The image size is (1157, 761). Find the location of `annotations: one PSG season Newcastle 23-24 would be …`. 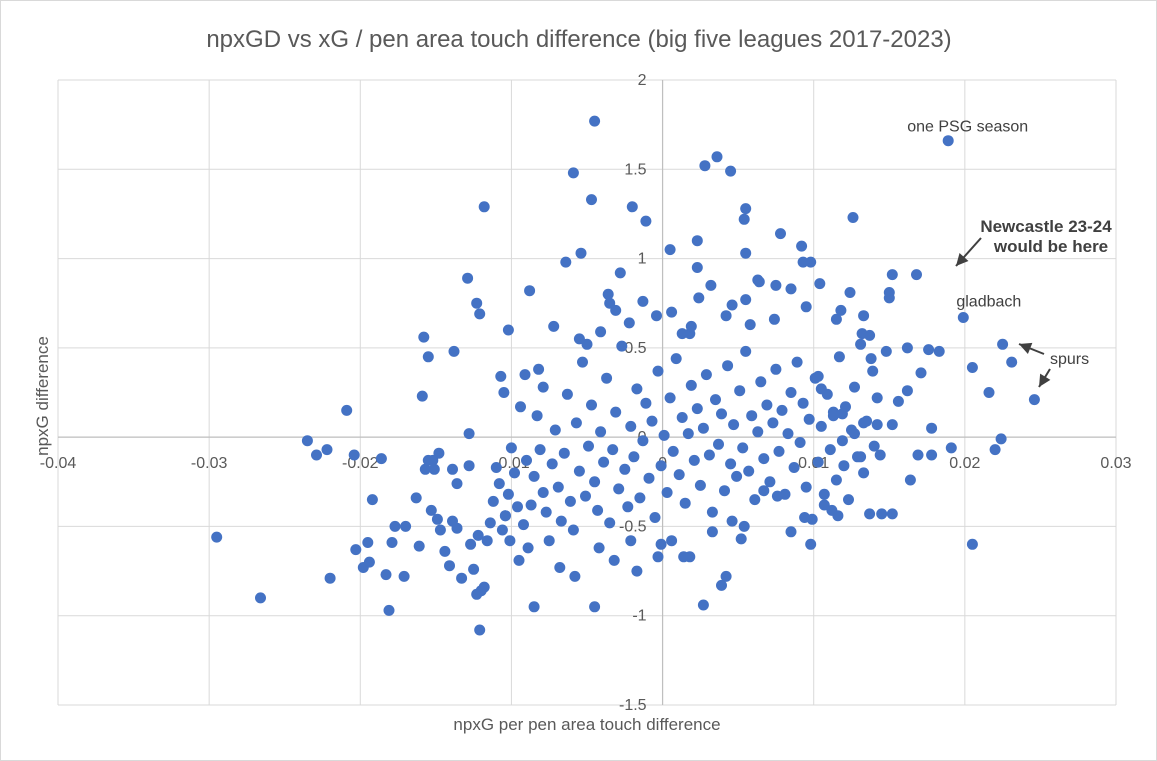

annotations: one PSG season Newcastle 23-24 would be … is located at coordinates (1009, 253).